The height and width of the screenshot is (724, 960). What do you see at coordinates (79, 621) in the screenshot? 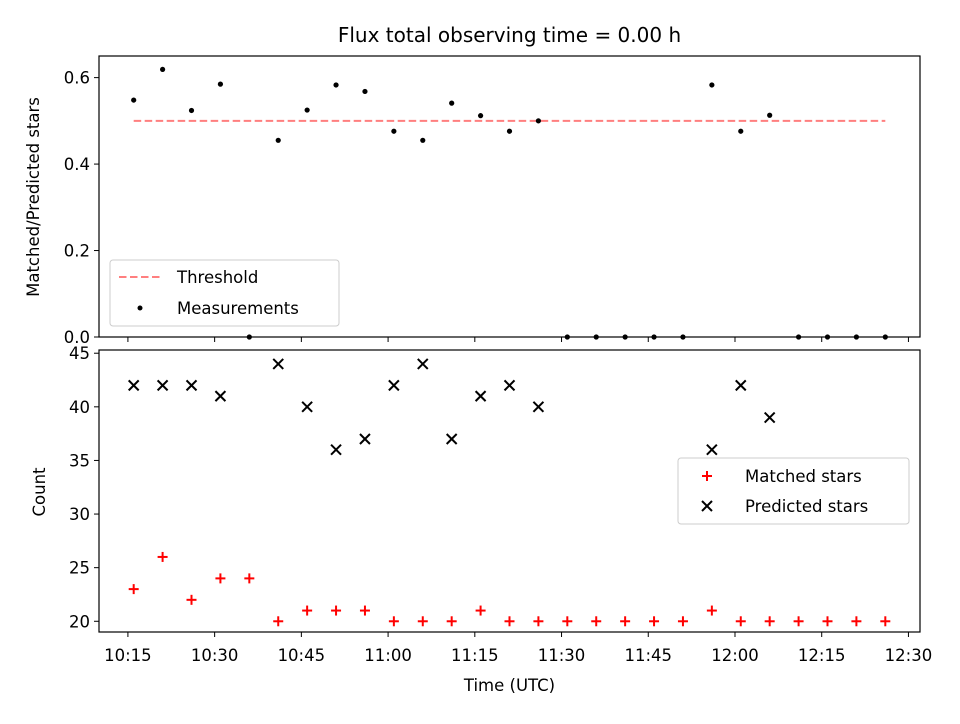
I see `bottom-y-tick-label: 20` at bounding box center [79, 621].